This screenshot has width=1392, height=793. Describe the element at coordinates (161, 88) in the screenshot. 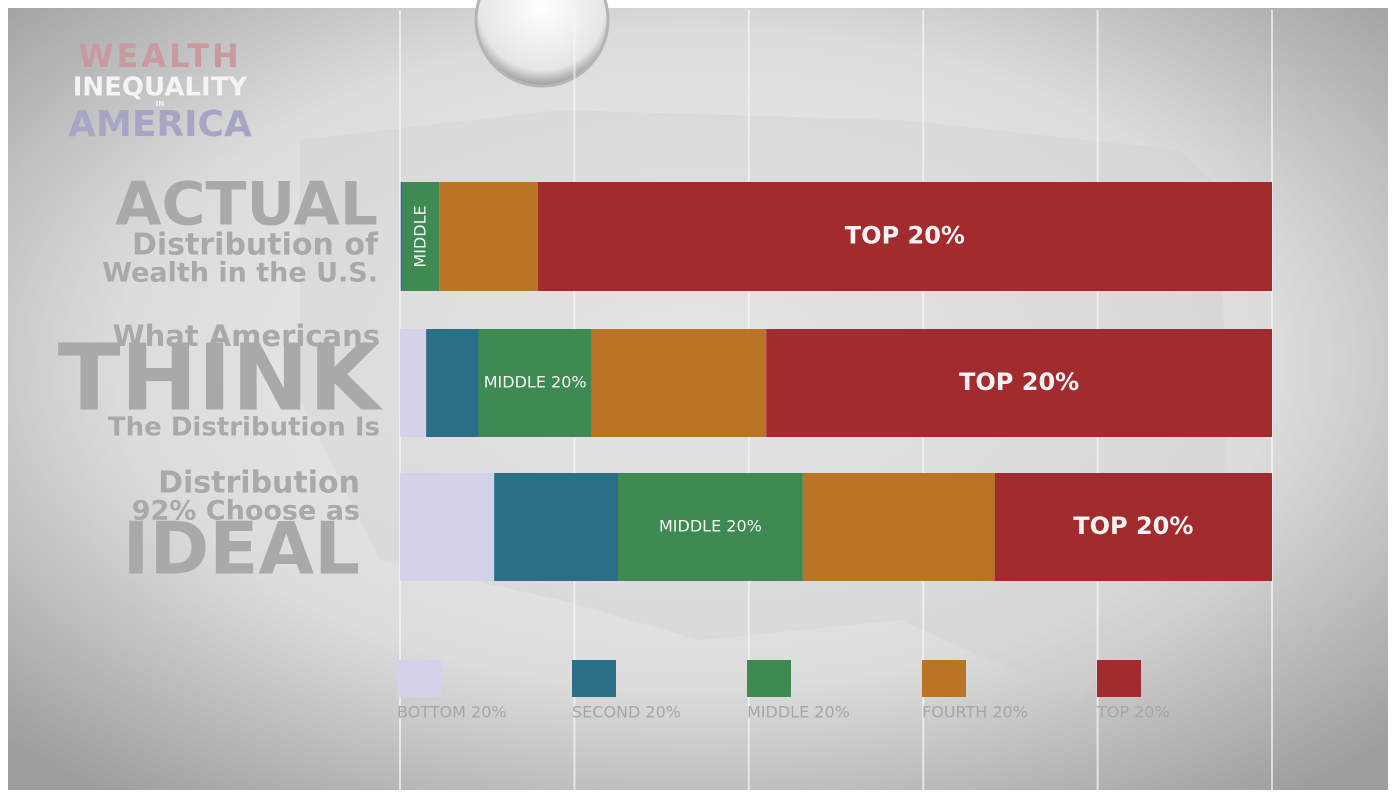

I see `logo-line: INEQUALITY` at that location.